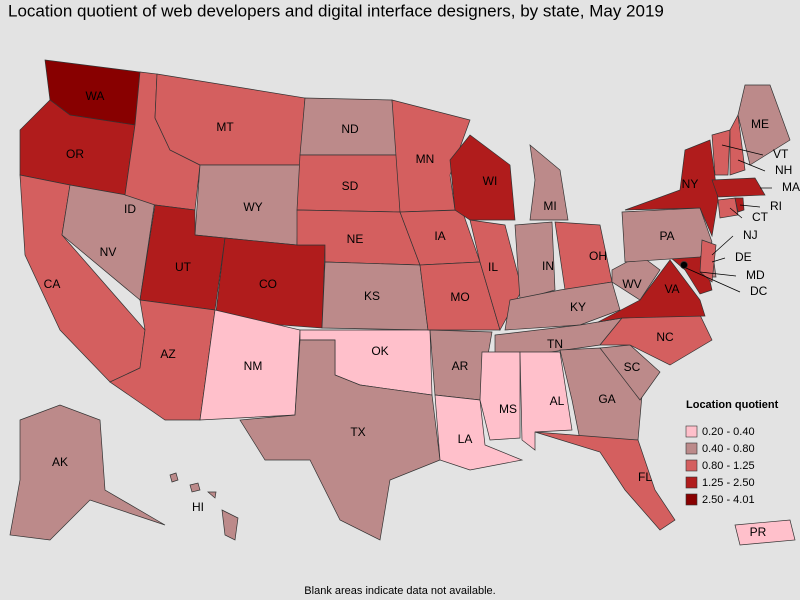  Describe the element at coordinates (791, 187) in the screenshot. I see `state-label: MA` at that location.